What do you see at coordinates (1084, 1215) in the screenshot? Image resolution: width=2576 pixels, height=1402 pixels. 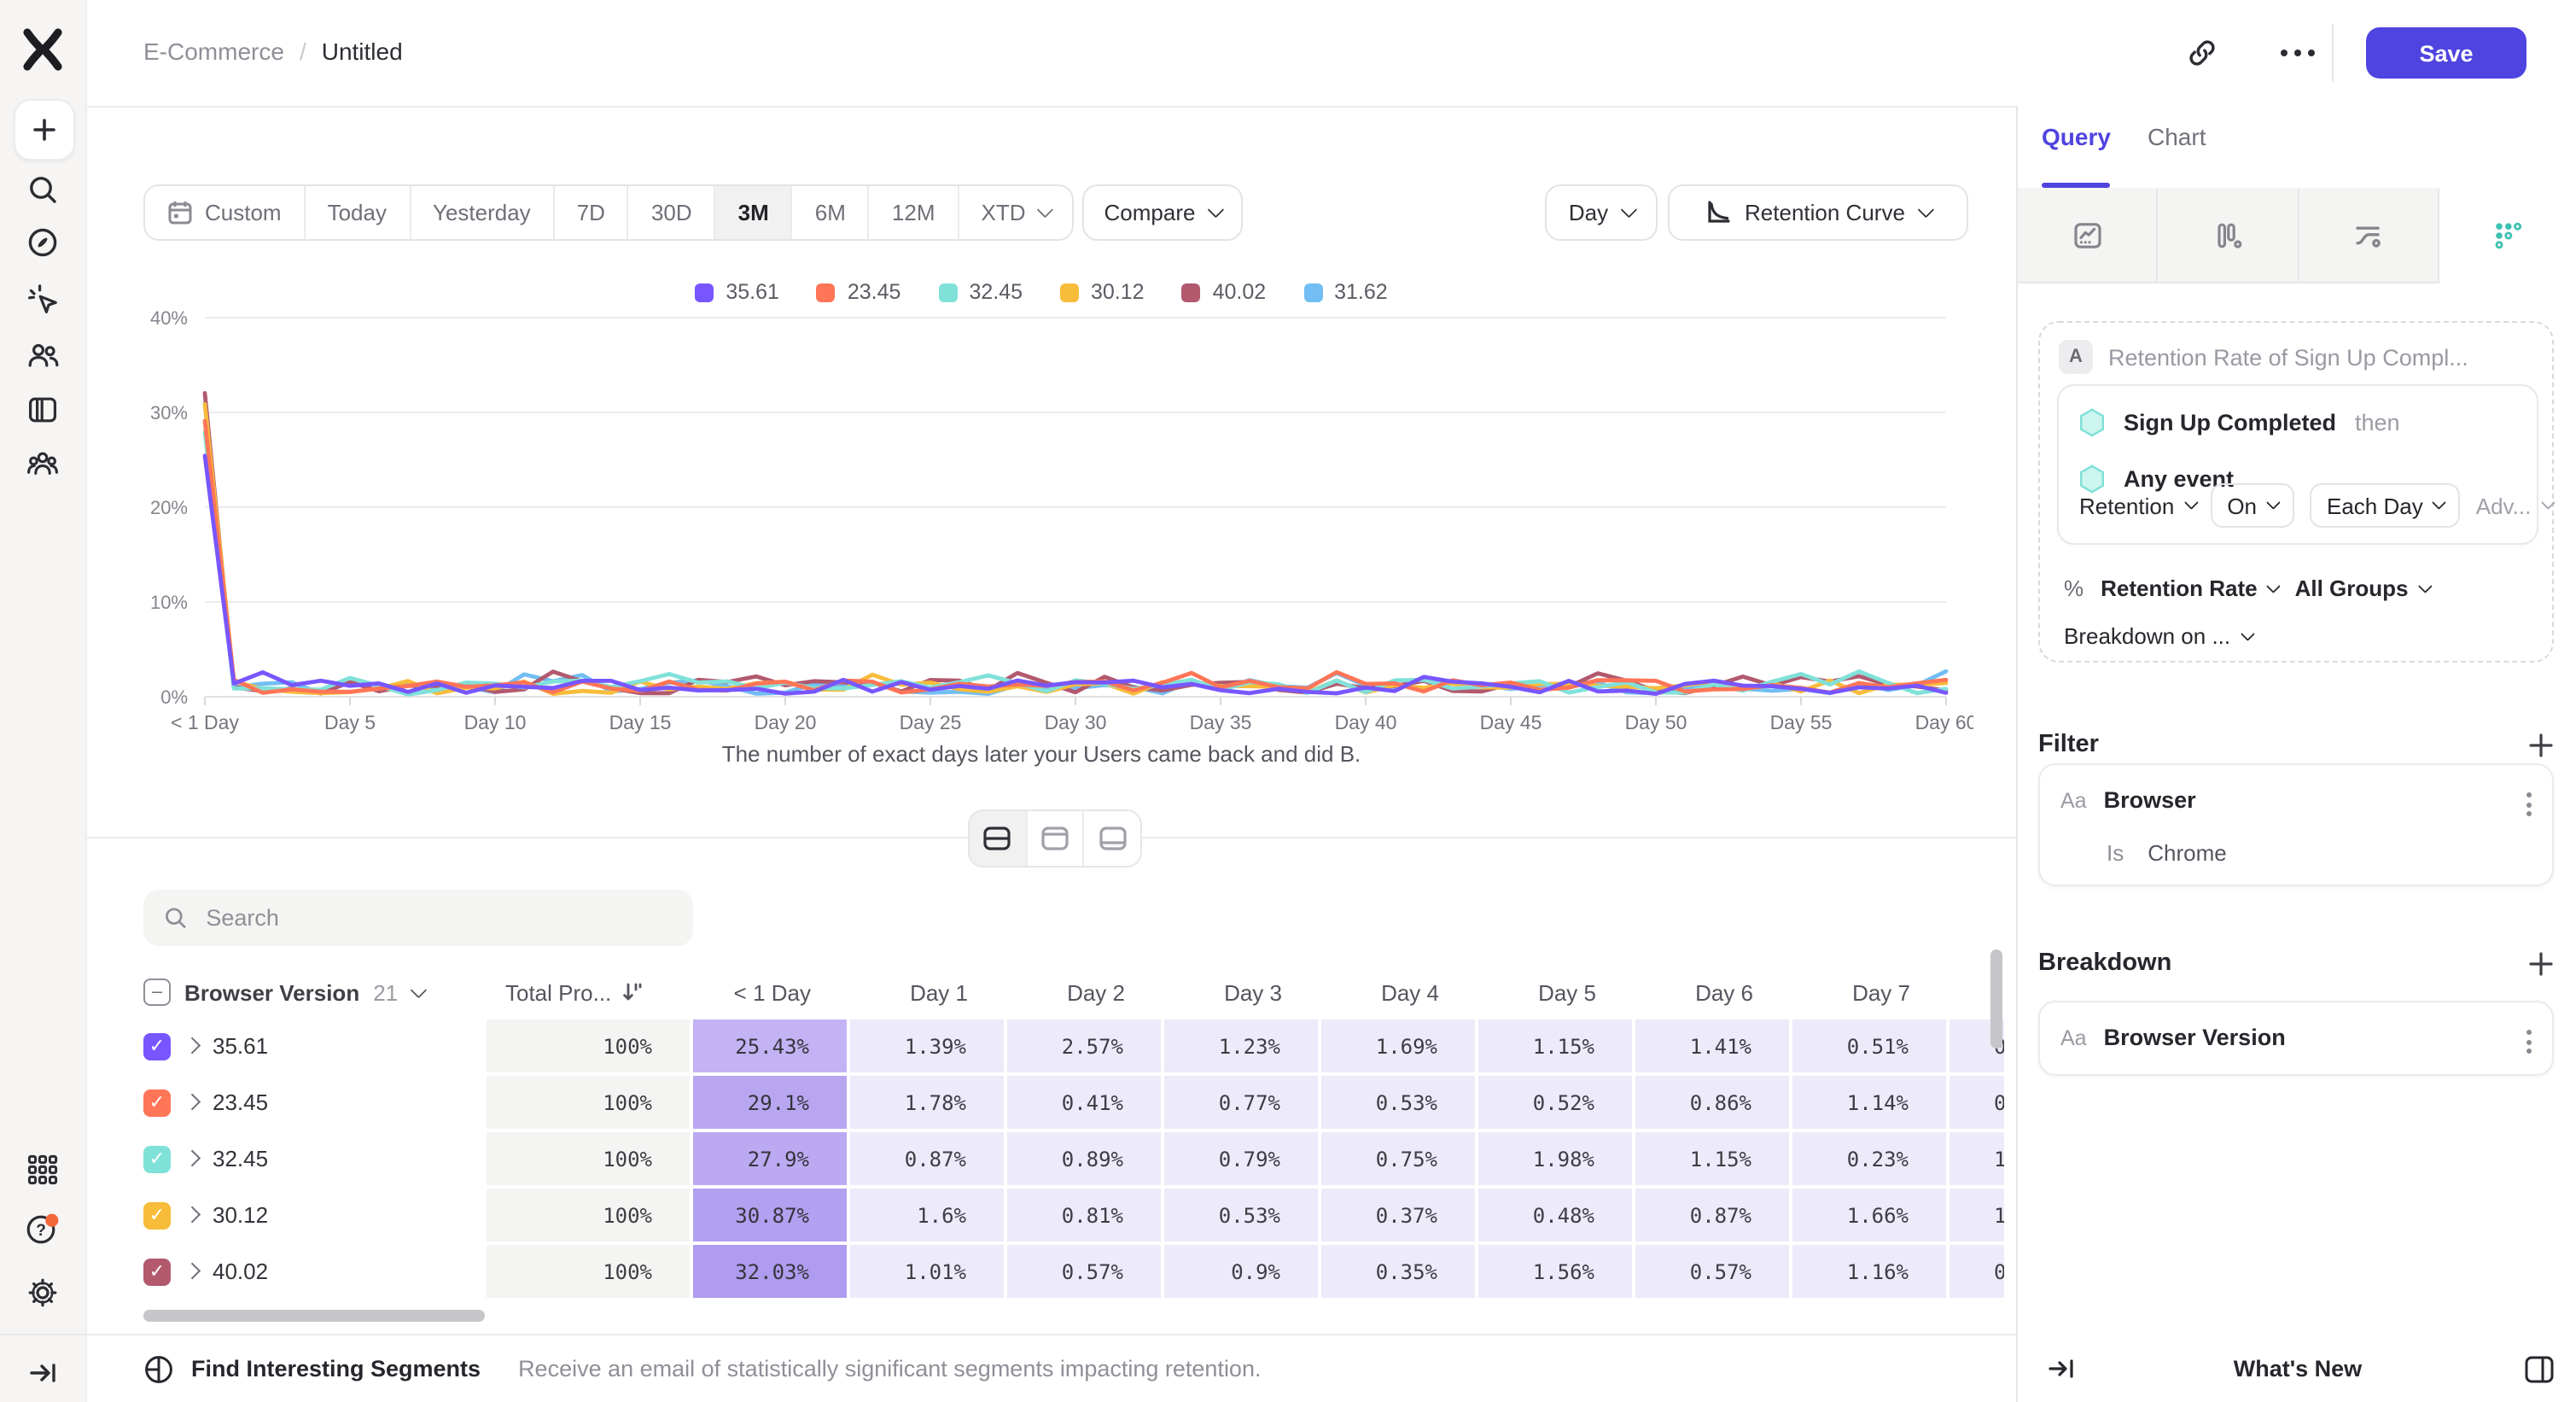 I see `day-cell: 0.81%` at bounding box center [1084, 1215].